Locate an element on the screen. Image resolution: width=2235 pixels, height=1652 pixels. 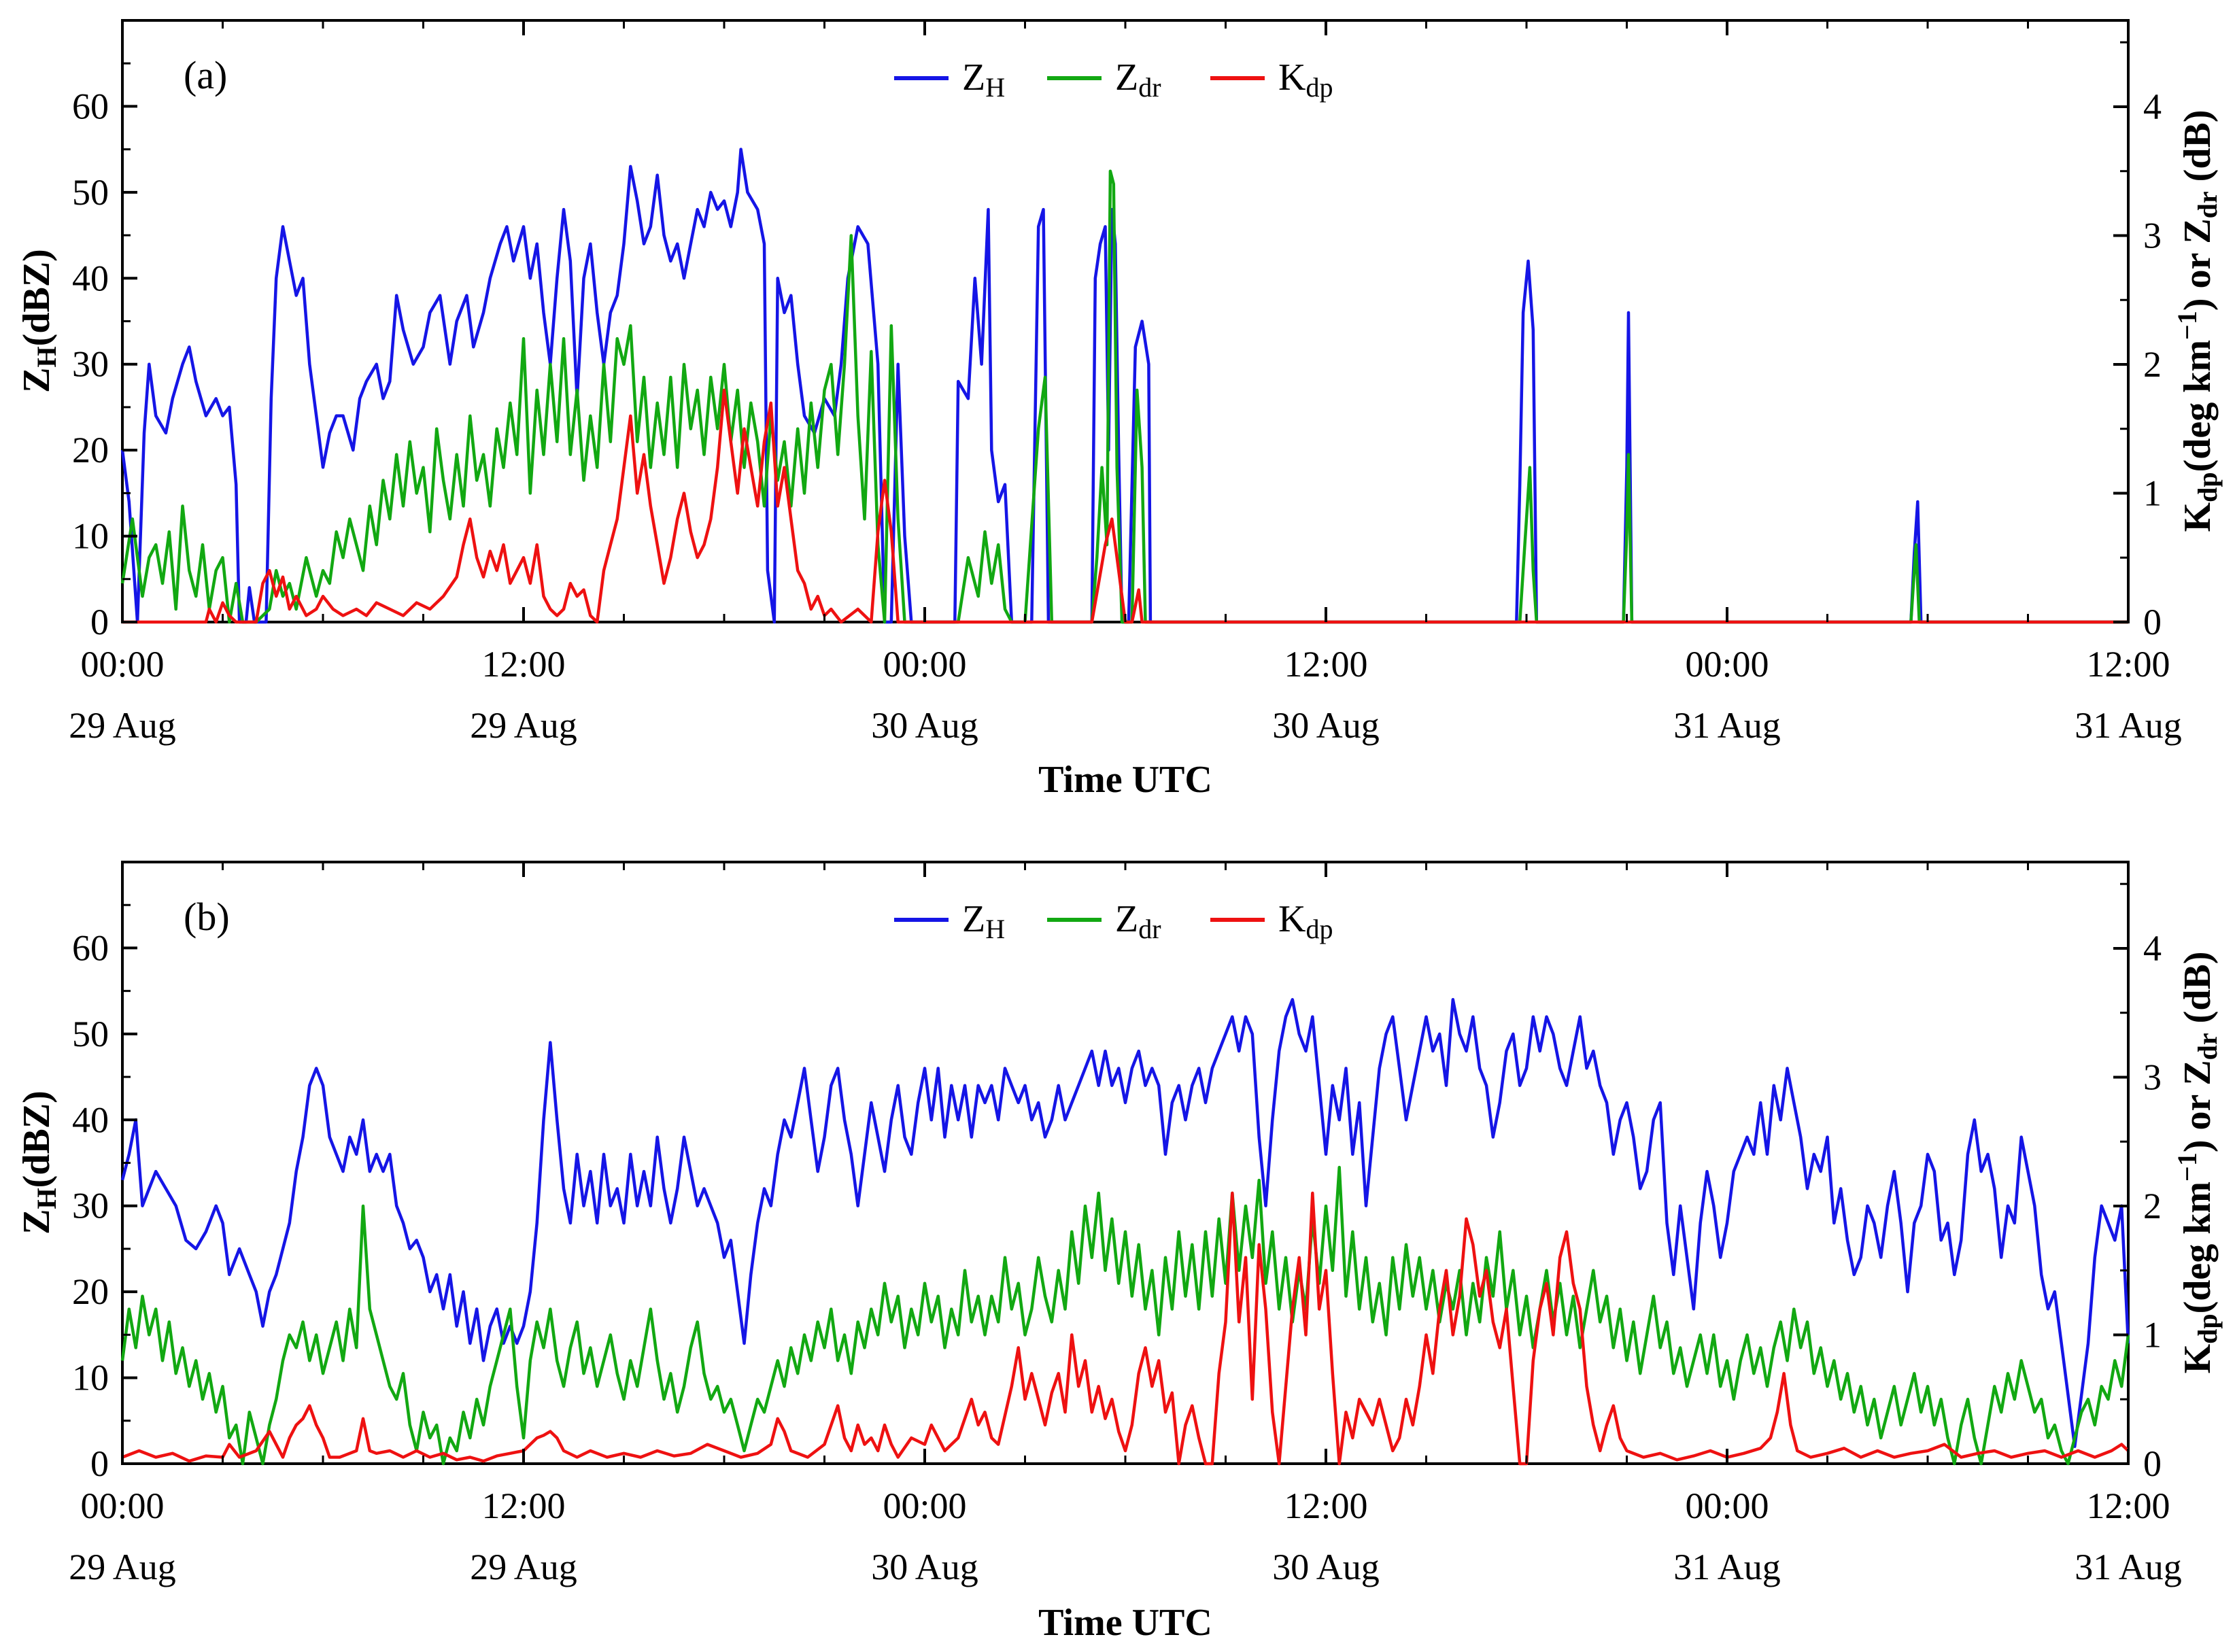
panel-label: (a) is located at coordinates (205, 75).